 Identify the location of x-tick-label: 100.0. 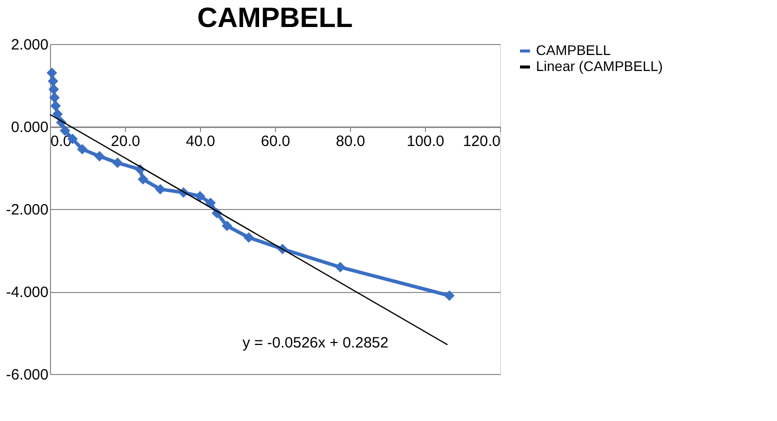
(425, 141).